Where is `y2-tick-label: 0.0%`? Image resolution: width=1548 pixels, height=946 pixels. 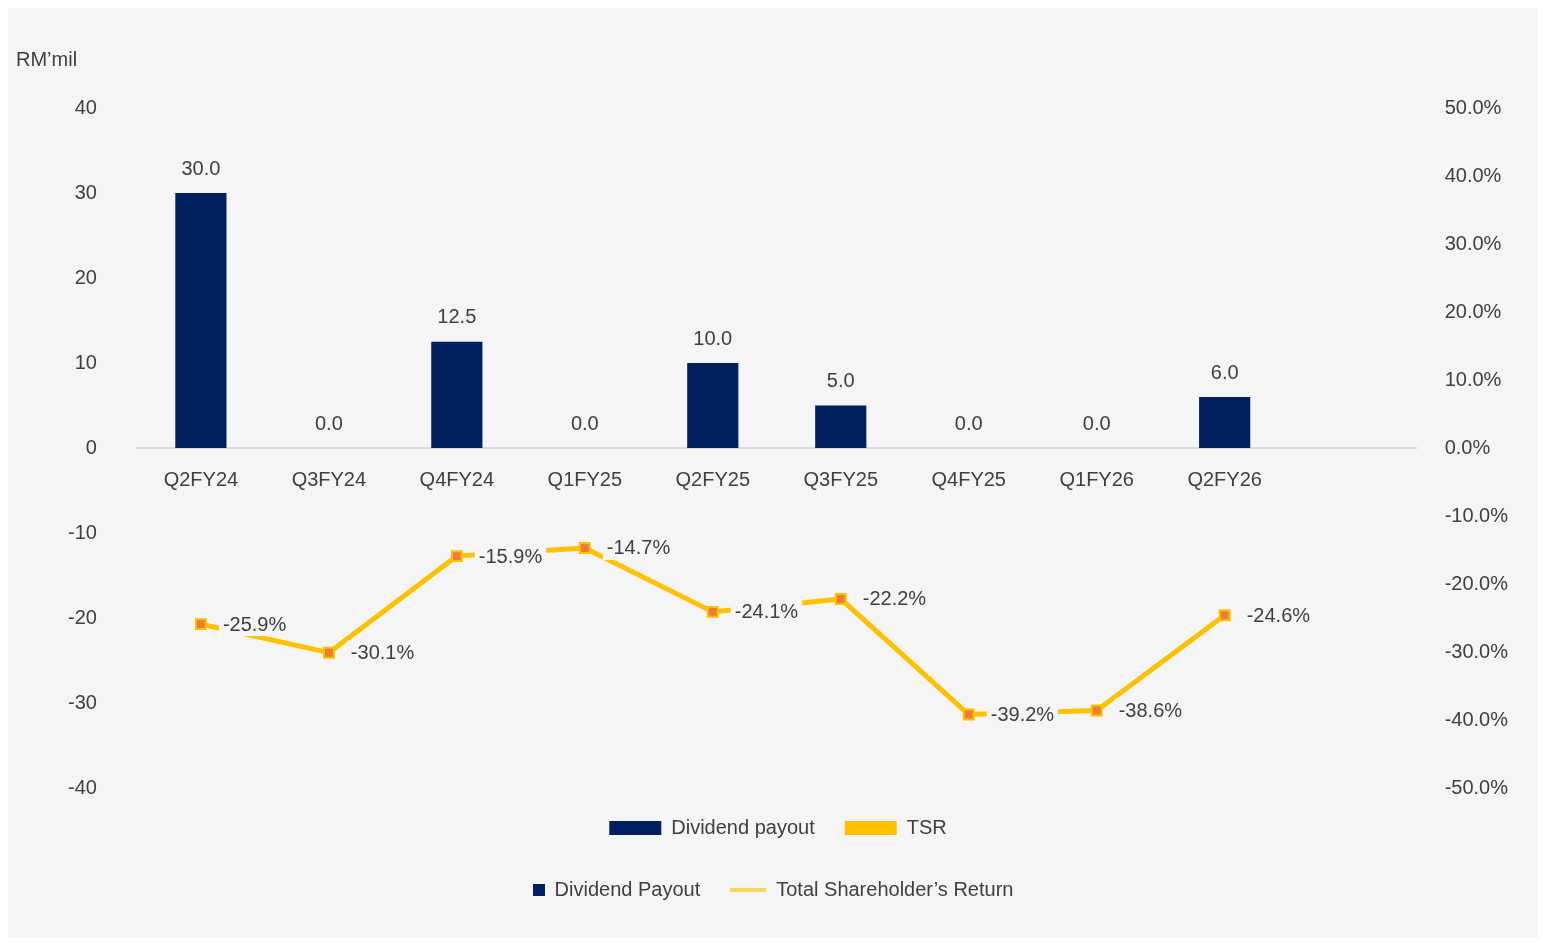 y2-tick-label: 0.0% is located at coordinates (1467, 446).